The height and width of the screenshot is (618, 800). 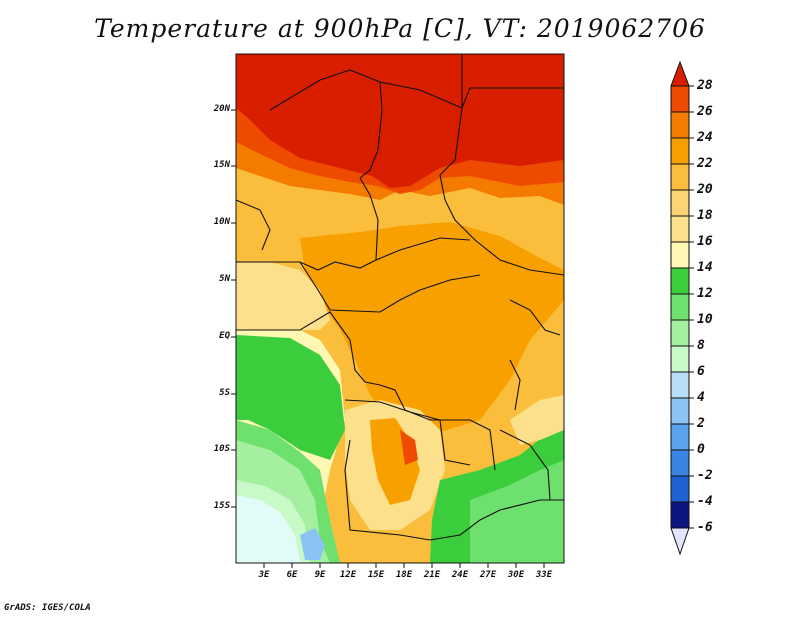 I want to click on colorbar-label-0: 0, so click(x=701, y=449).